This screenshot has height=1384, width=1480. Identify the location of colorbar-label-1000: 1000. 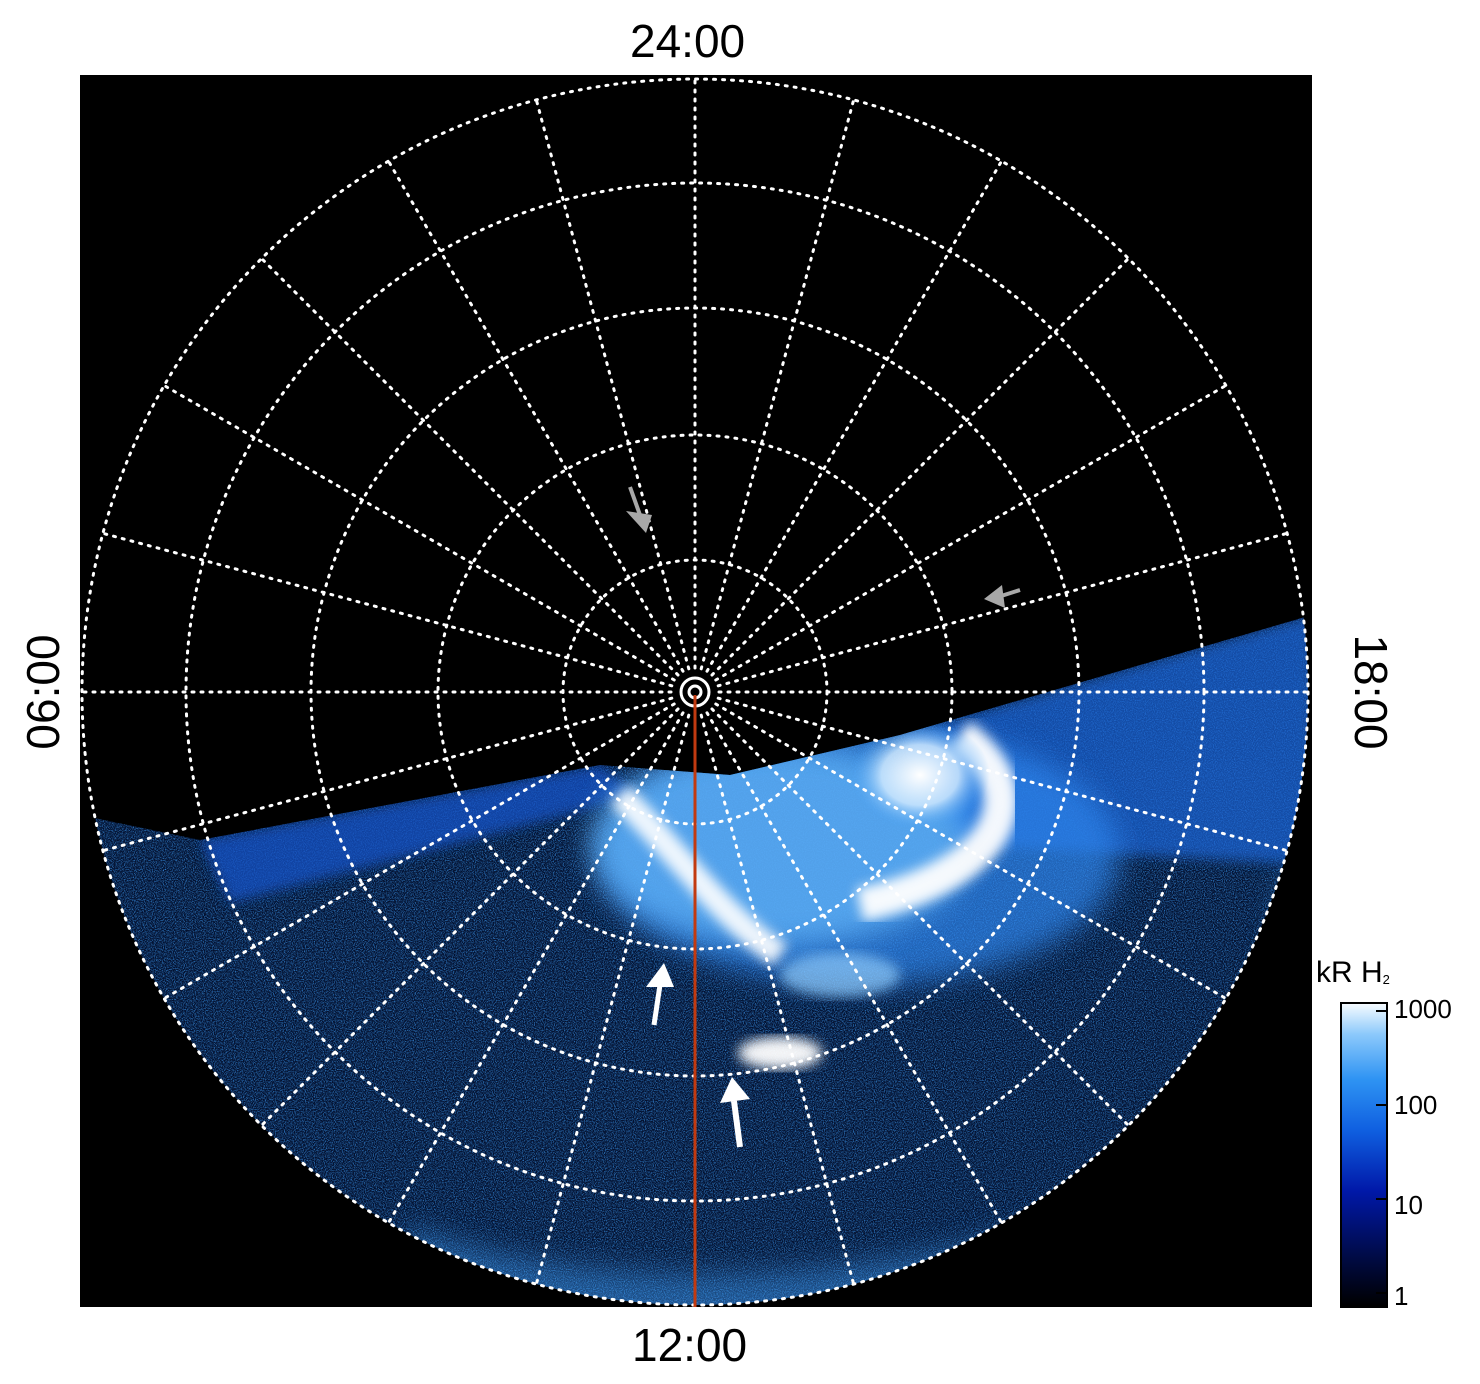
(1423, 1009).